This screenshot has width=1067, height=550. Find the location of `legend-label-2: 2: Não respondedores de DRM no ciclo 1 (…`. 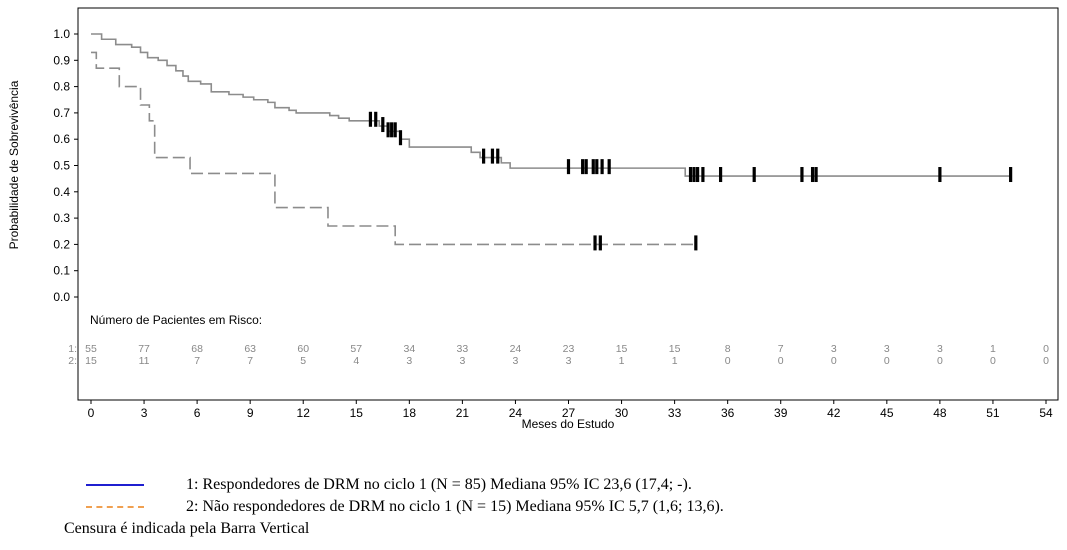

legend-label-2: 2: Não respondedores de DRM no ciclo 1 (… is located at coordinates (455, 506).